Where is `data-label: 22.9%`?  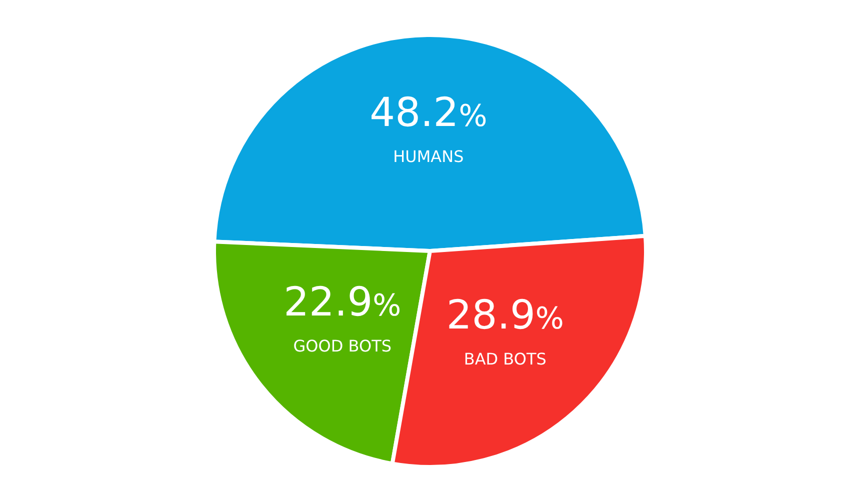
data-label: 22.9% is located at coordinates (343, 302).